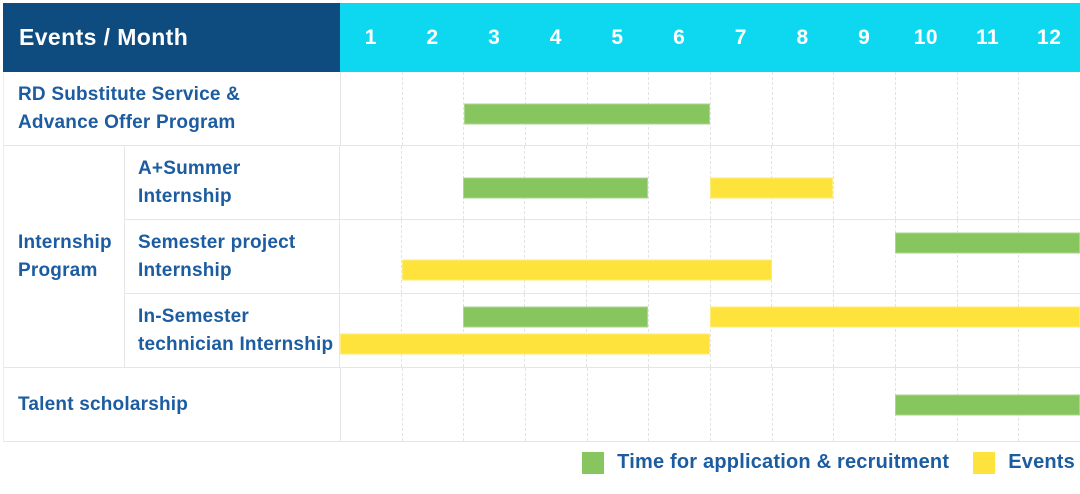  What do you see at coordinates (984, 462) in the screenshot?
I see `legend-swatch-event` at bounding box center [984, 462].